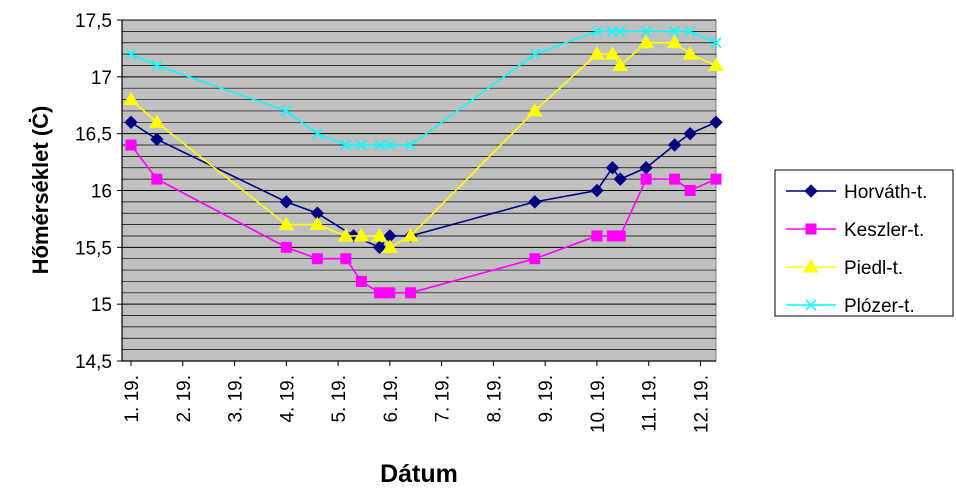 The width and height of the screenshot is (956, 496). What do you see at coordinates (419, 474) in the screenshot?
I see `x-axis-title: Dátum` at bounding box center [419, 474].